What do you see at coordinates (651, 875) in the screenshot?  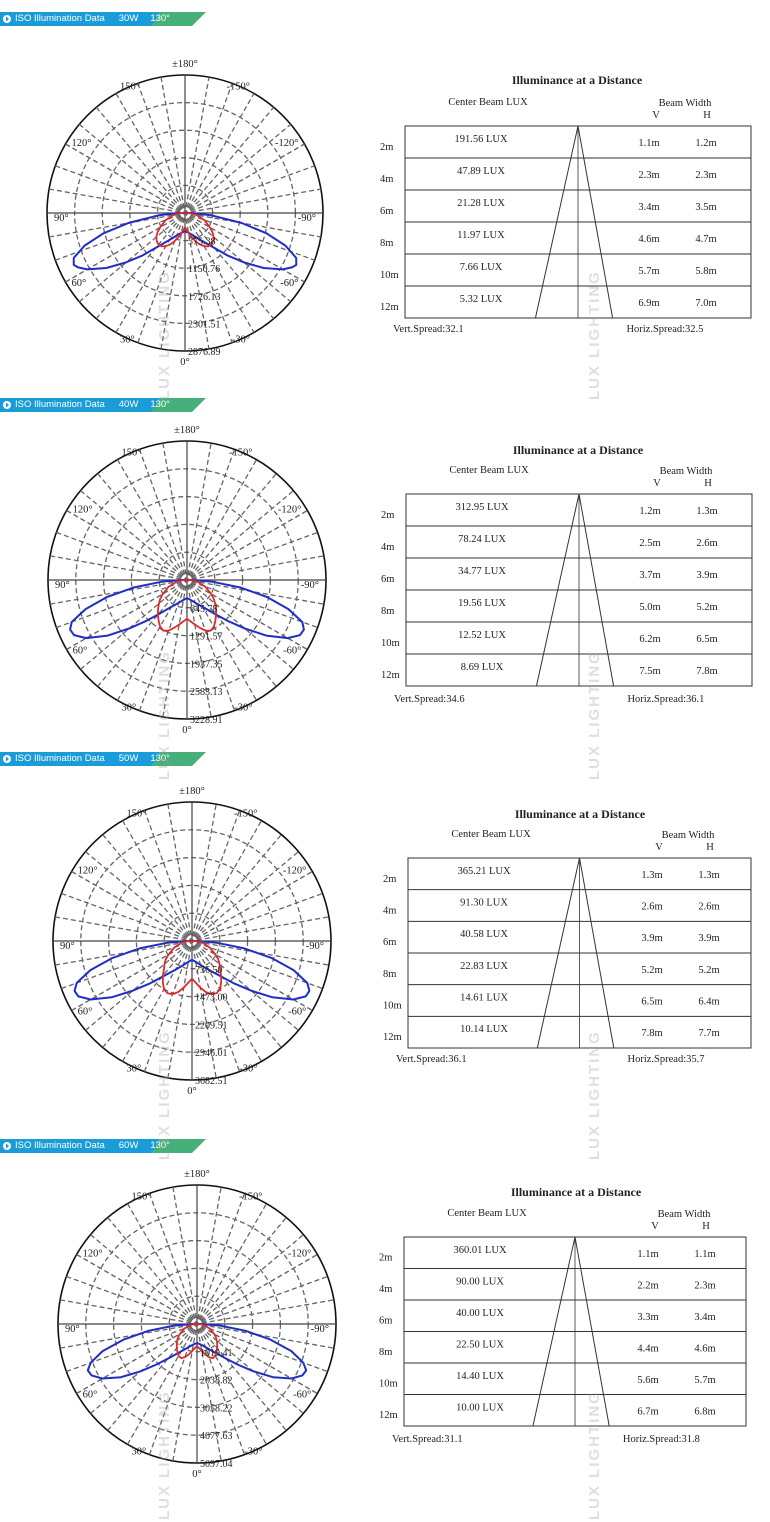 I see `row-beam-v: 1.3m` at bounding box center [651, 875].